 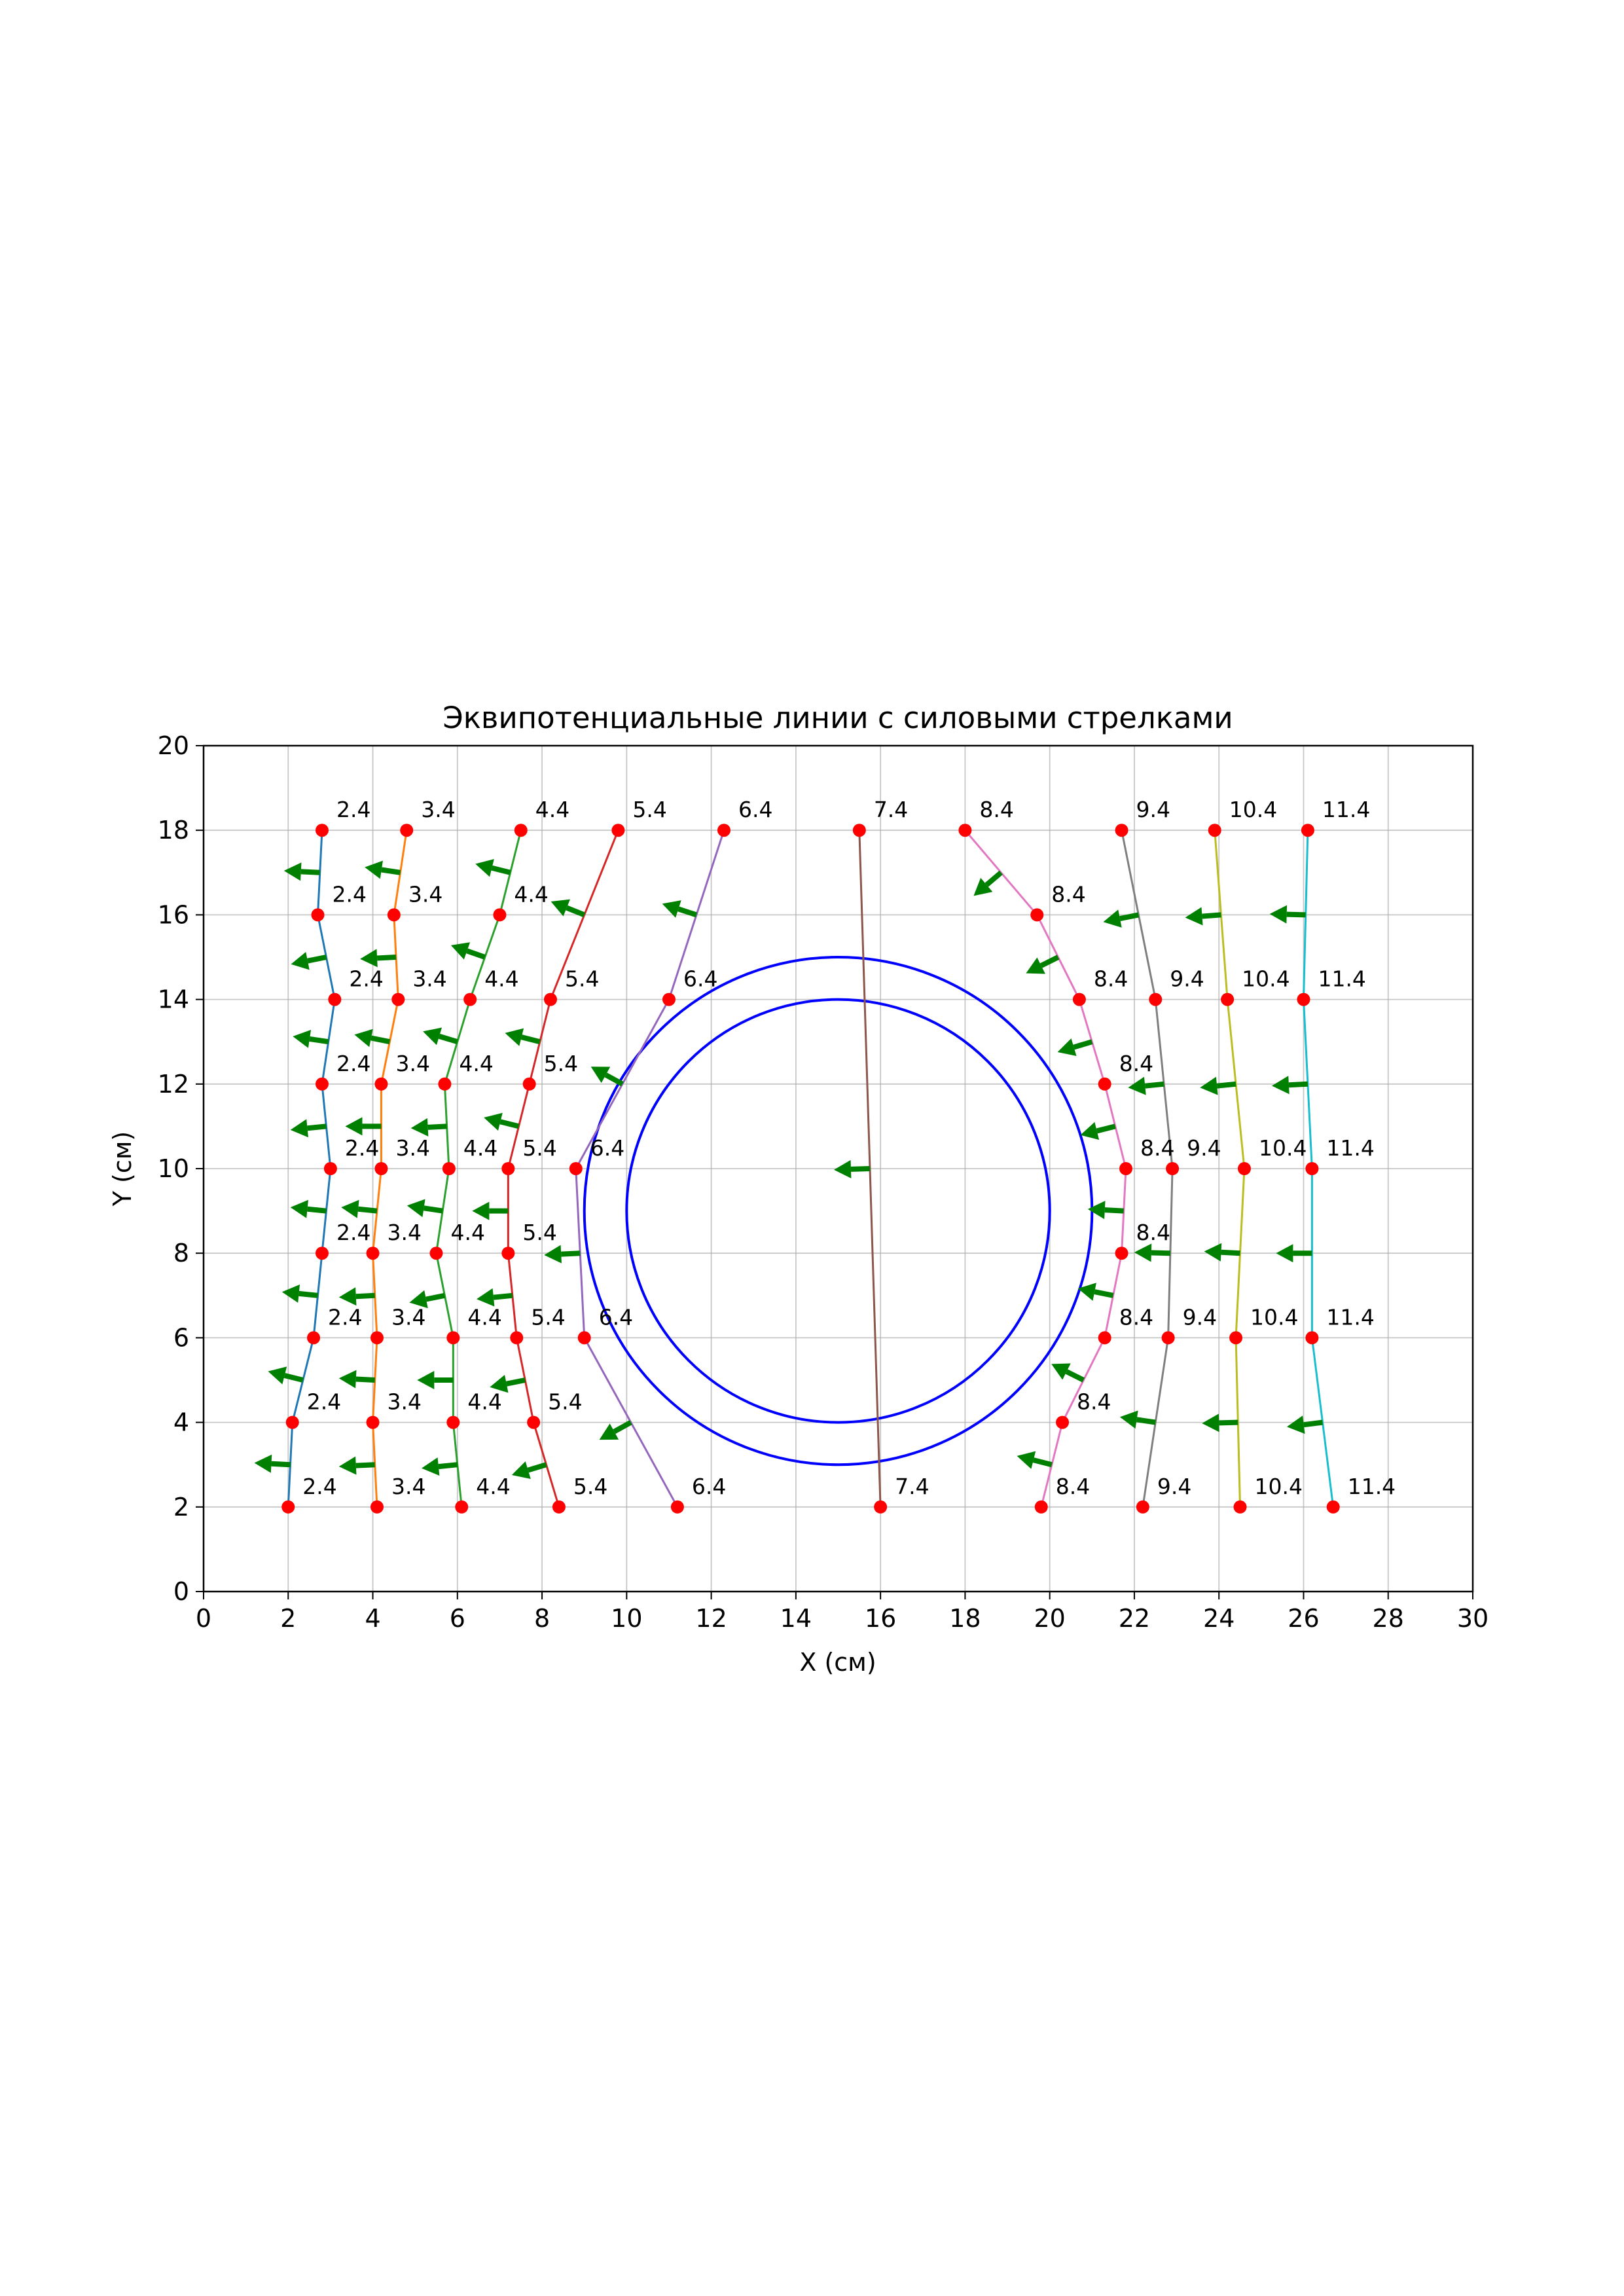 I want to click on x-tick-label: 28, so click(x=1389, y=1618).